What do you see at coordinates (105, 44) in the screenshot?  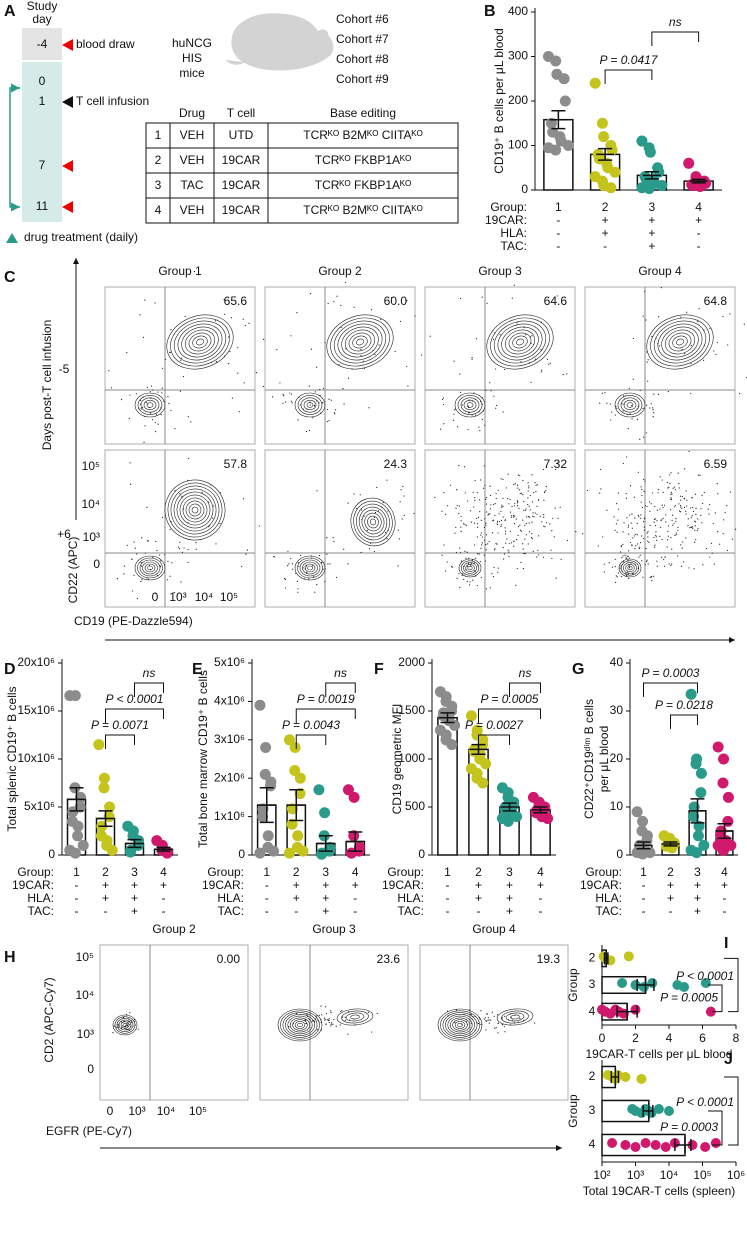 I see `label: blood draw` at bounding box center [105, 44].